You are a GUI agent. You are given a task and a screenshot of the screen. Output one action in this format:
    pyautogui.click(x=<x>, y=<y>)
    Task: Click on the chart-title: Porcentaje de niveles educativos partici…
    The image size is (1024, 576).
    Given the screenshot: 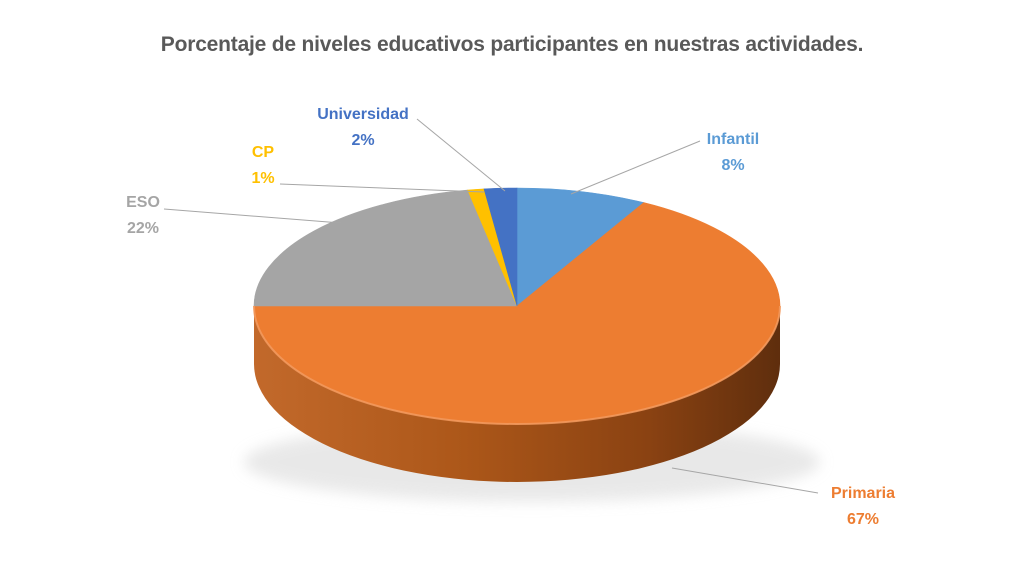 What is the action you would take?
    pyautogui.click(x=512, y=44)
    